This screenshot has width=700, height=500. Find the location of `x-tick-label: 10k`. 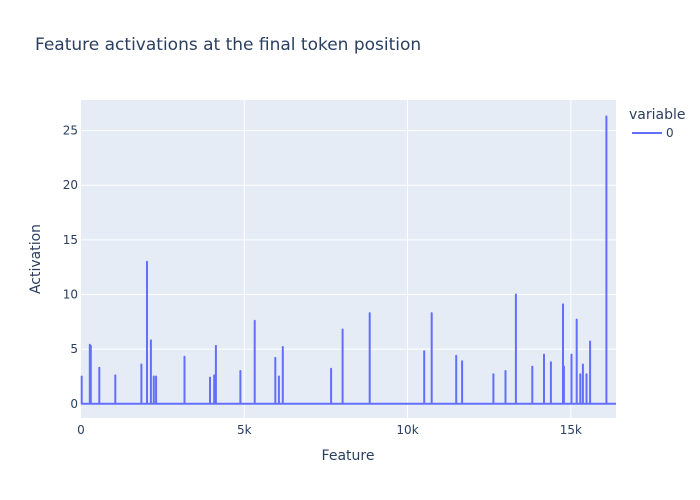

x-tick-label: 10k is located at coordinates (407, 430).